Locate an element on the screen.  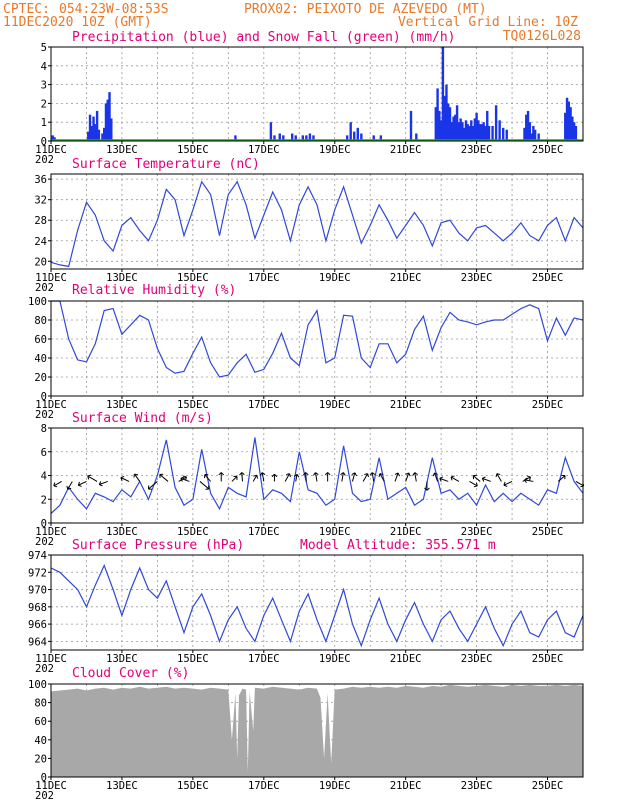
cloud-xtick-label: 19DEC is located at coordinates (335, 786).